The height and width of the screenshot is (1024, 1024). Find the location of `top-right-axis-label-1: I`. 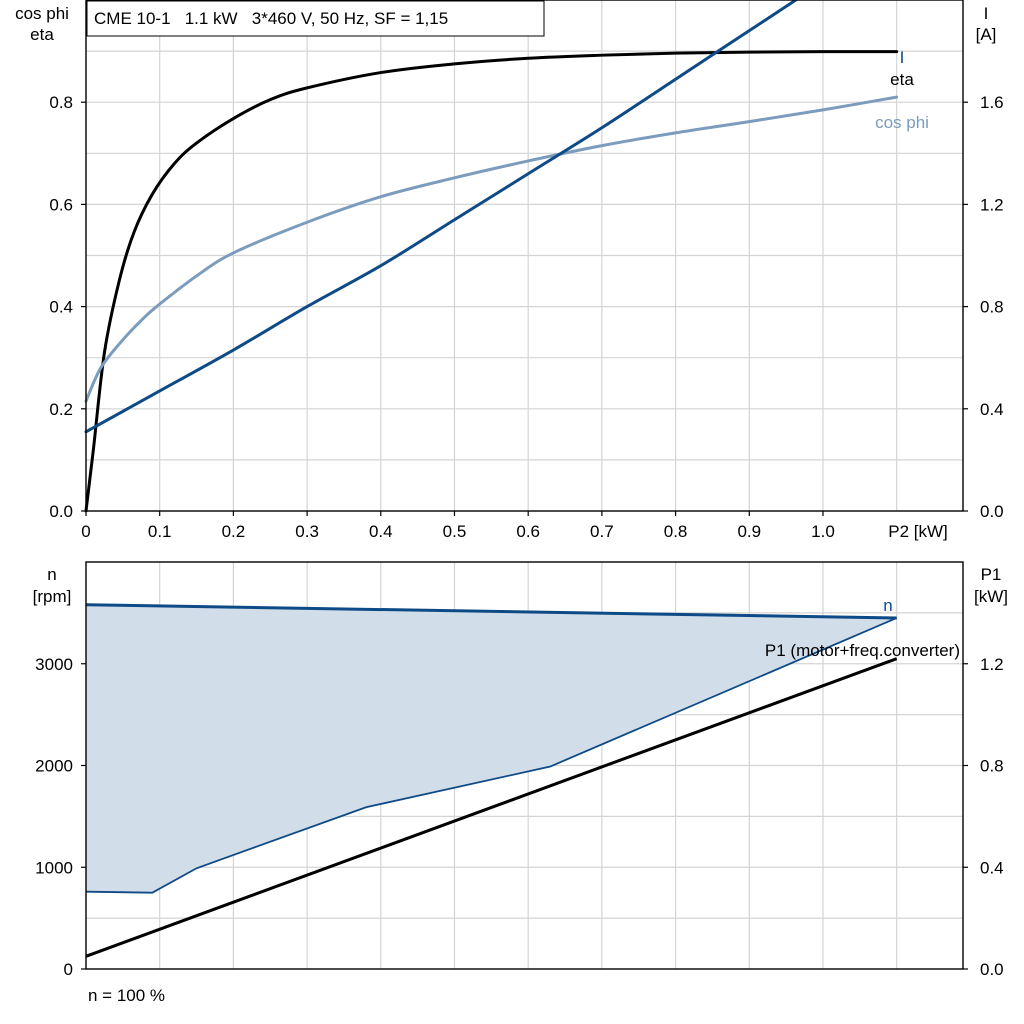

top-right-axis-label-1: I is located at coordinates (986, 13).